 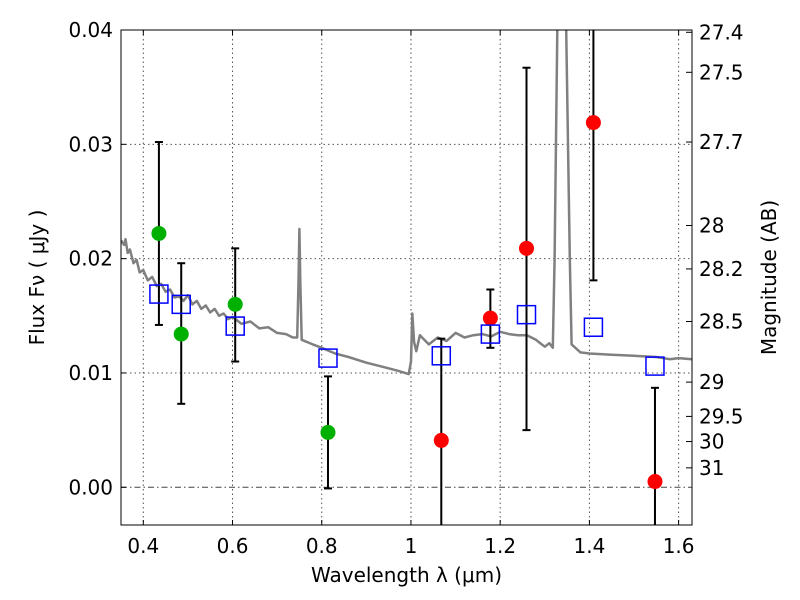 I want to click on x-tick-label: 0.8, so click(x=322, y=546).